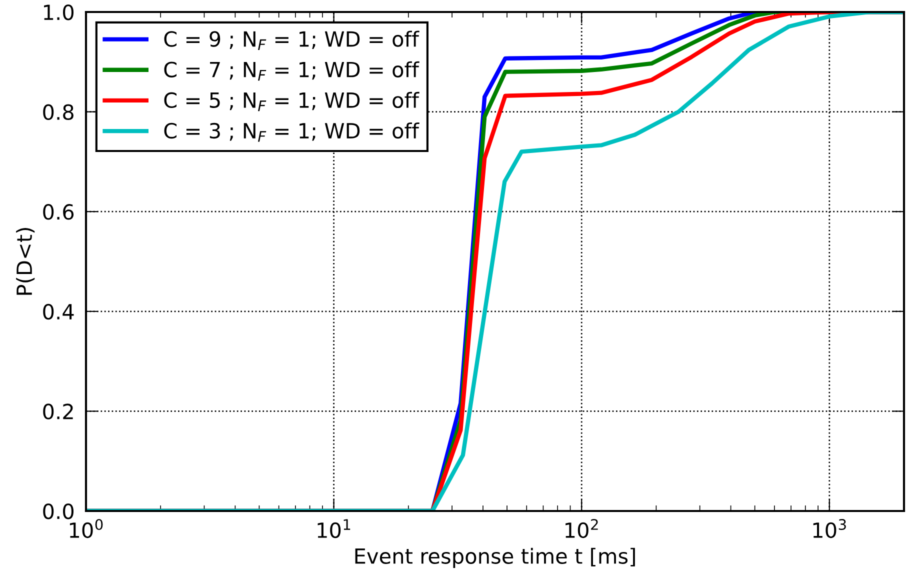  What do you see at coordinates (59, 12) in the screenshot?
I see `y-tick-label: 1.0` at bounding box center [59, 12].